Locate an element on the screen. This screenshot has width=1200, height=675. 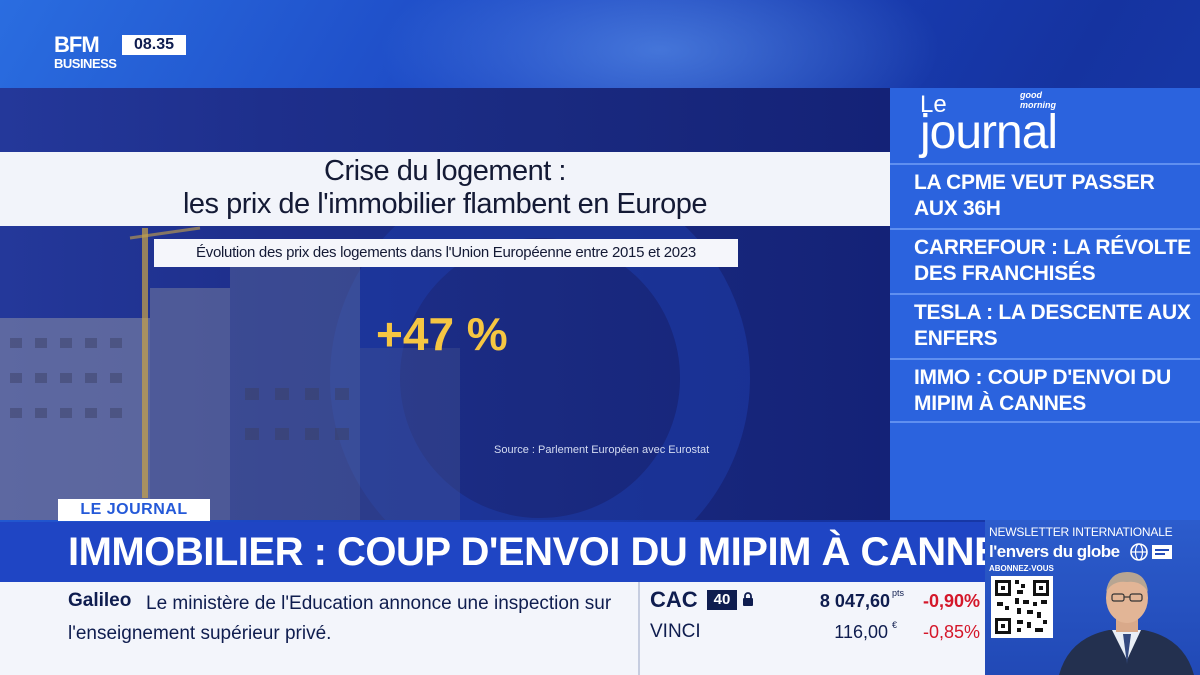
index-badge: 40 is located at coordinates (722, 600).